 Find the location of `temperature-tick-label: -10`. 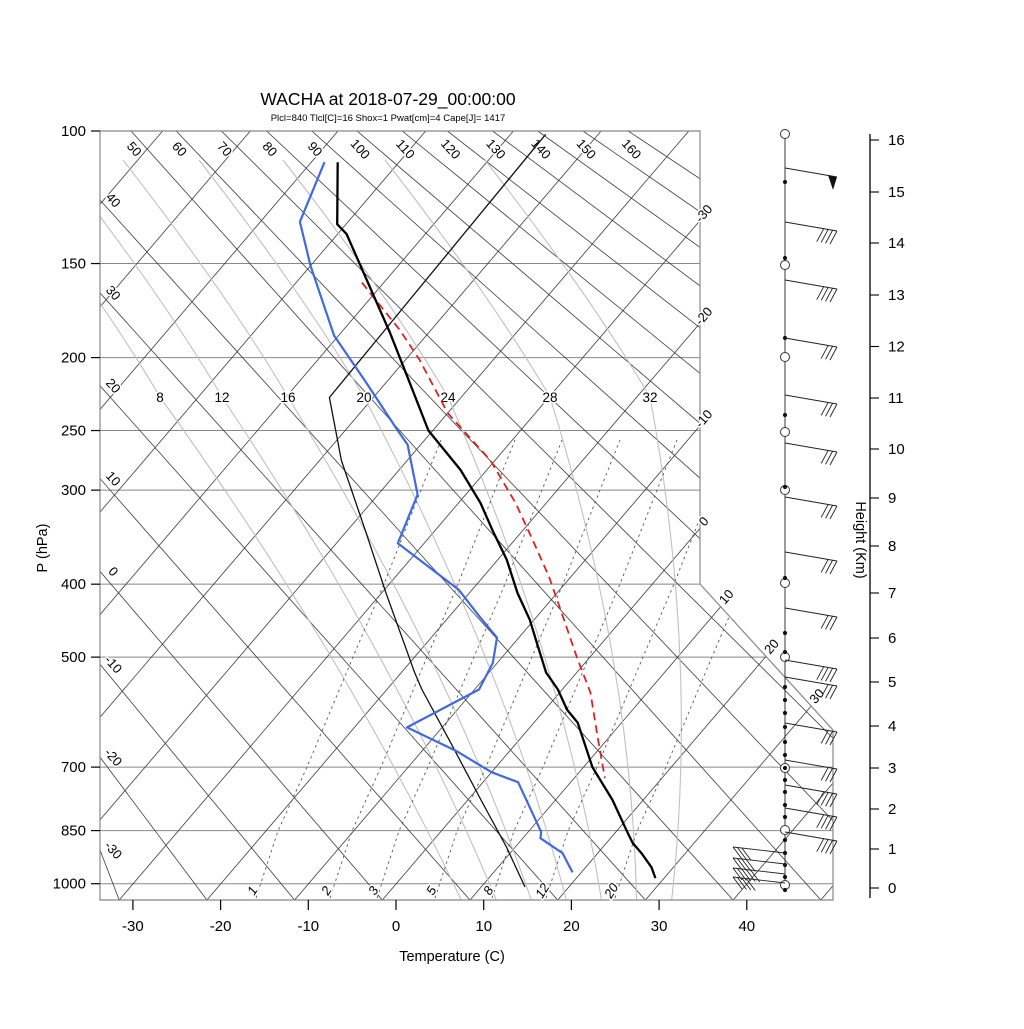

temperature-tick-label: -10 is located at coordinates (308, 926).